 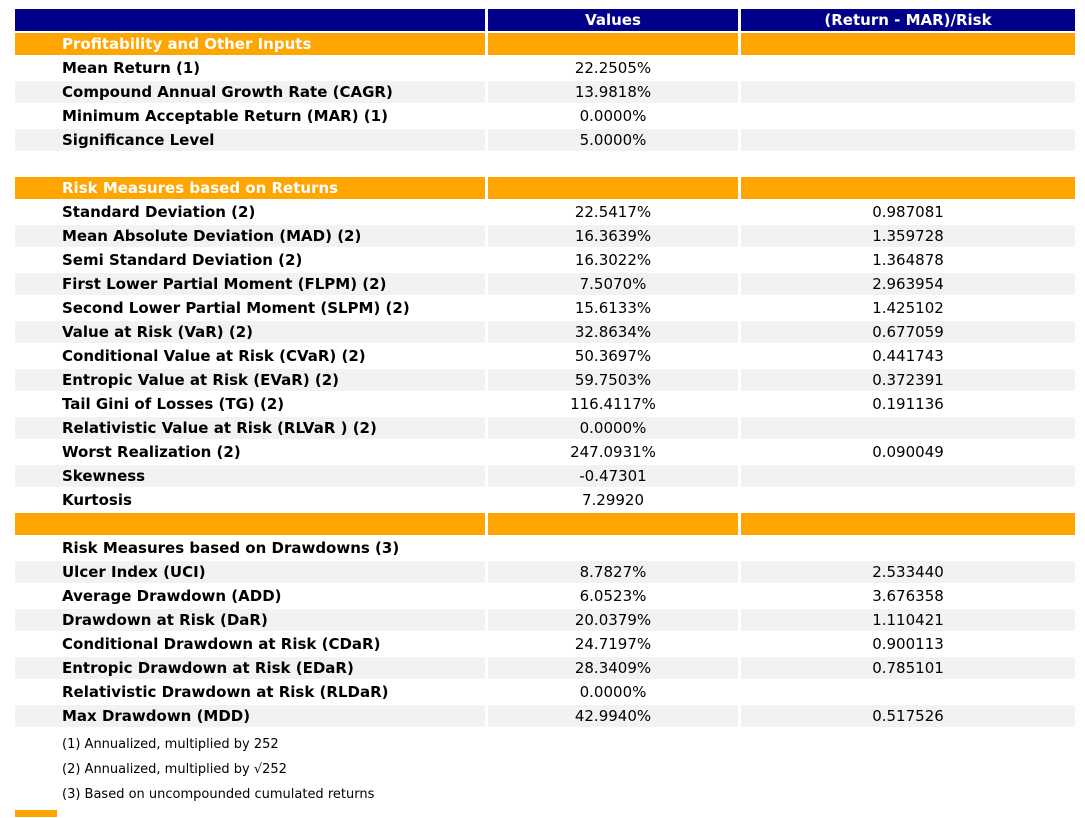 What do you see at coordinates (613, 452) in the screenshot?
I see `metric-value: 247.0931%` at bounding box center [613, 452].